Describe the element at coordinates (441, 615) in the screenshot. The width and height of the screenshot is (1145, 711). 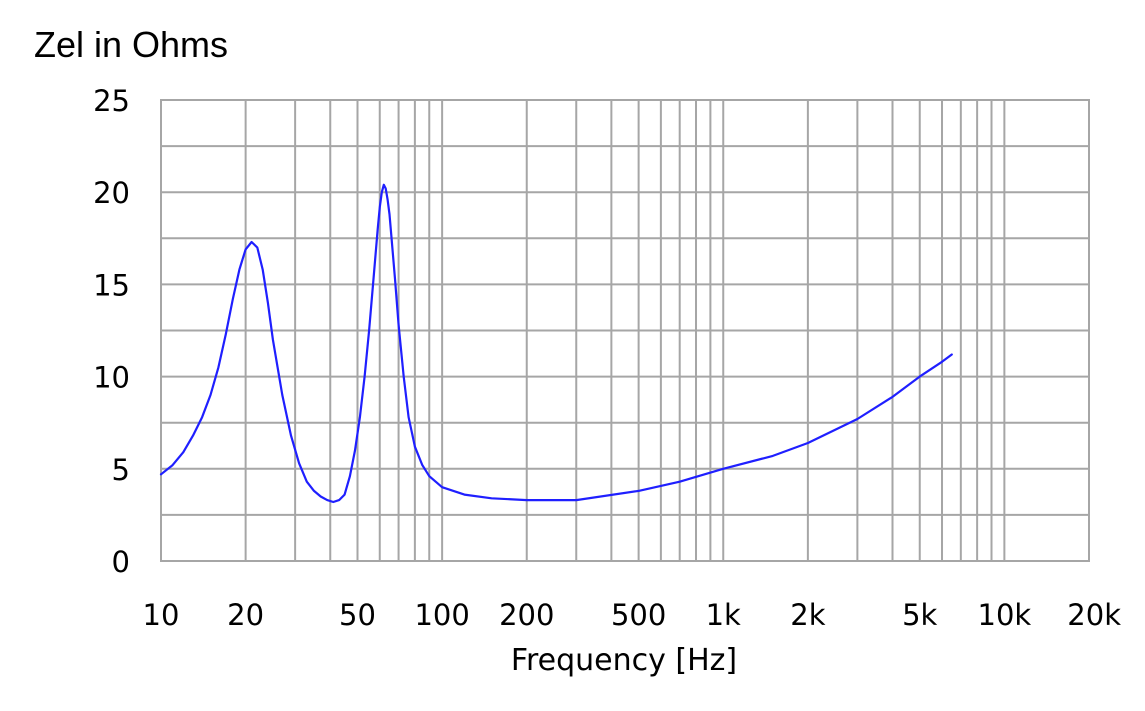
I see `x-tick-label: 100` at that location.